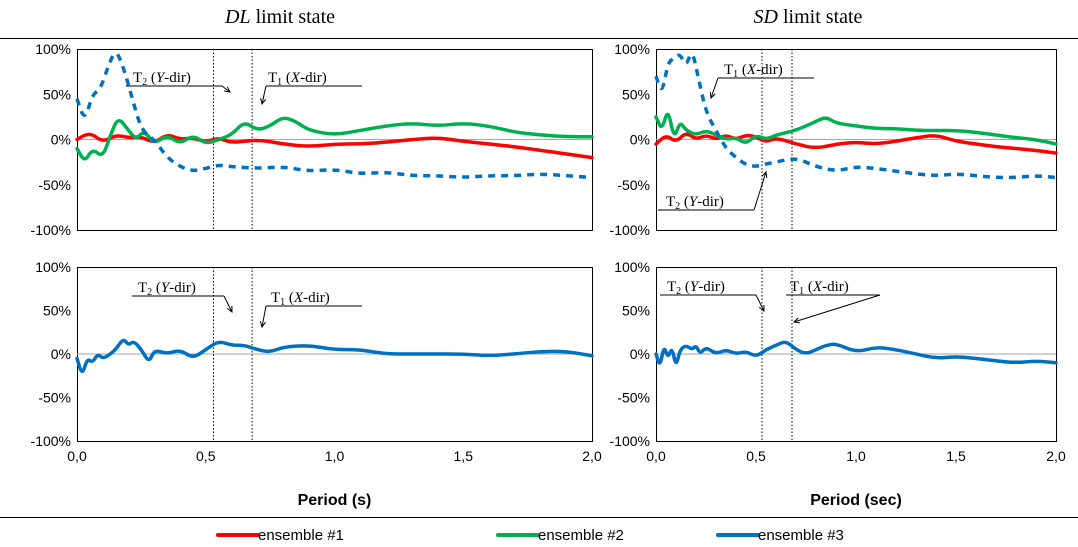 The height and width of the screenshot is (547, 1078). Describe the element at coordinates (279, 17) in the screenshot. I see `dl-title: DL limit state` at that location.